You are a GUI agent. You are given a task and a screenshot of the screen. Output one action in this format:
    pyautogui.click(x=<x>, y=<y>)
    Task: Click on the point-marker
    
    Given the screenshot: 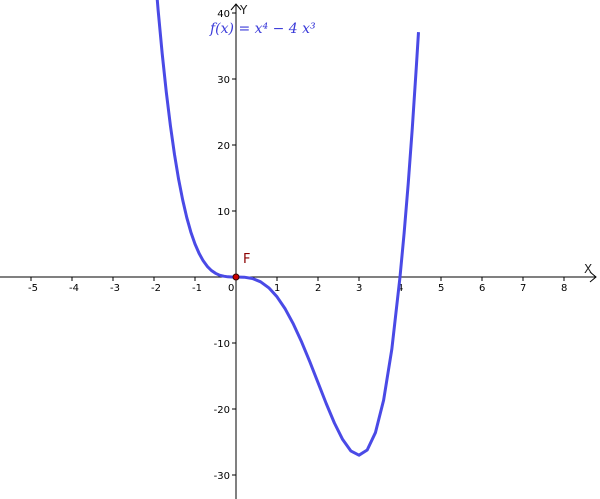 What is the action you would take?
    pyautogui.click(x=236, y=277)
    